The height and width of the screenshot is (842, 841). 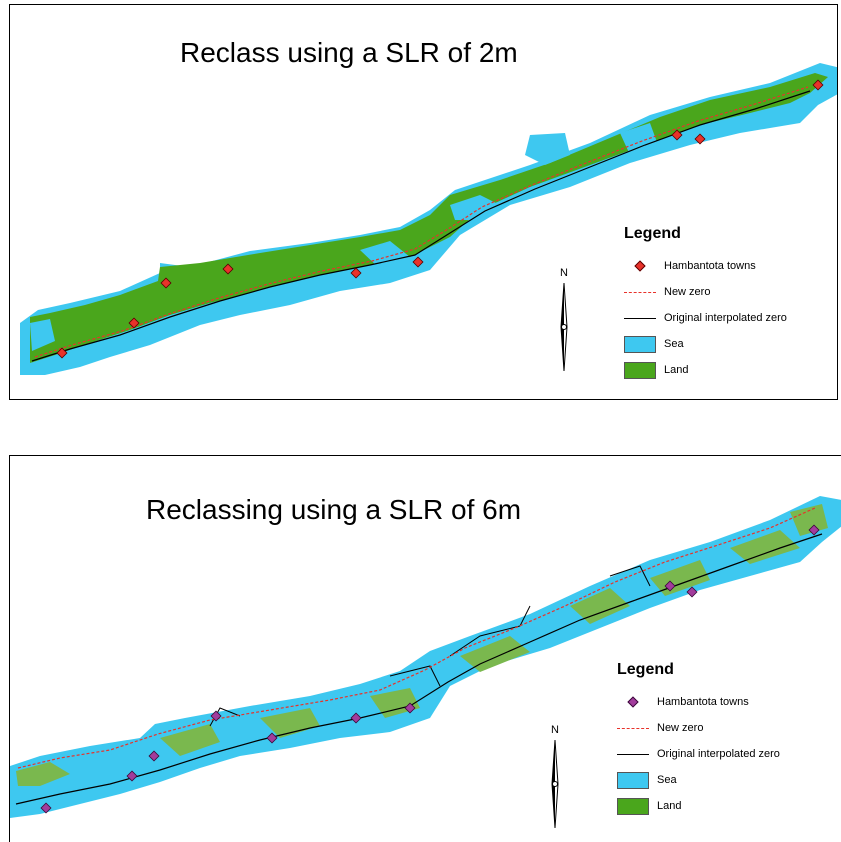 I want to click on map-title: Reclass using a SLR of 2m, so click(x=349, y=52).